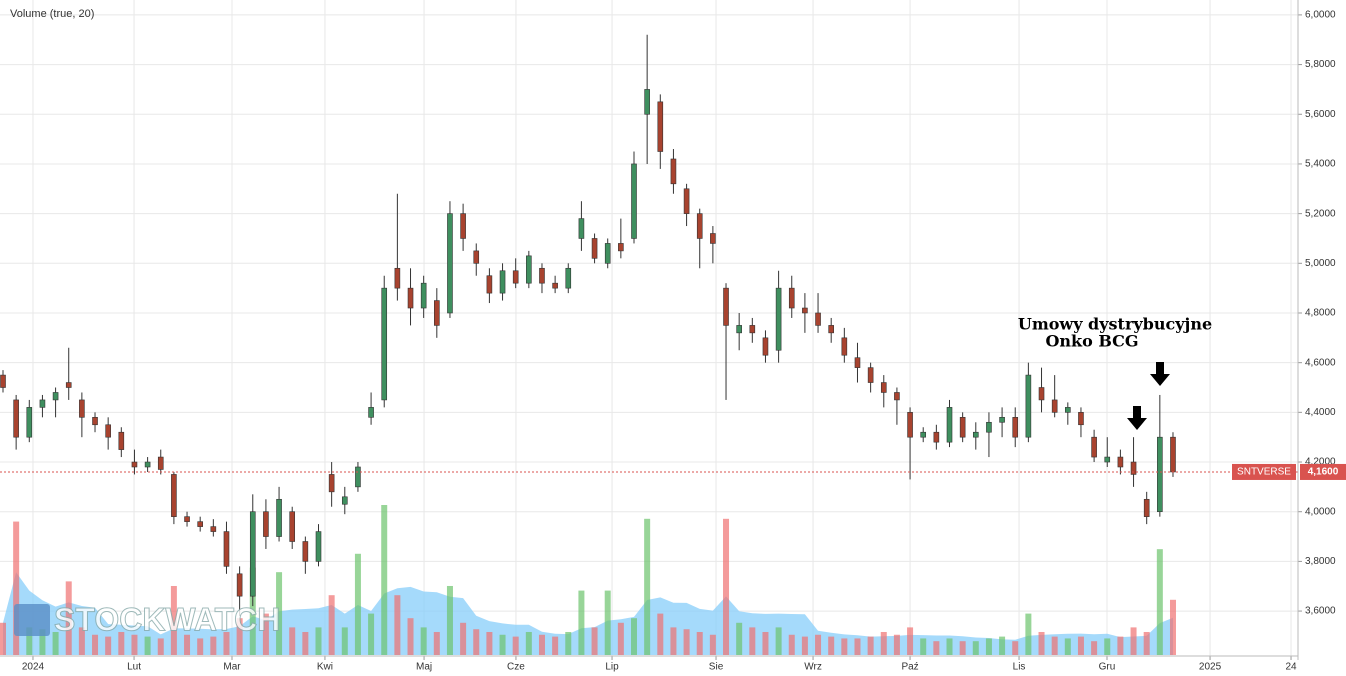 The image size is (1346, 676). What do you see at coordinates (1107, 667) in the screenshot?
I see `x-tick-label: Gru` at bounding box center [1107, 667].